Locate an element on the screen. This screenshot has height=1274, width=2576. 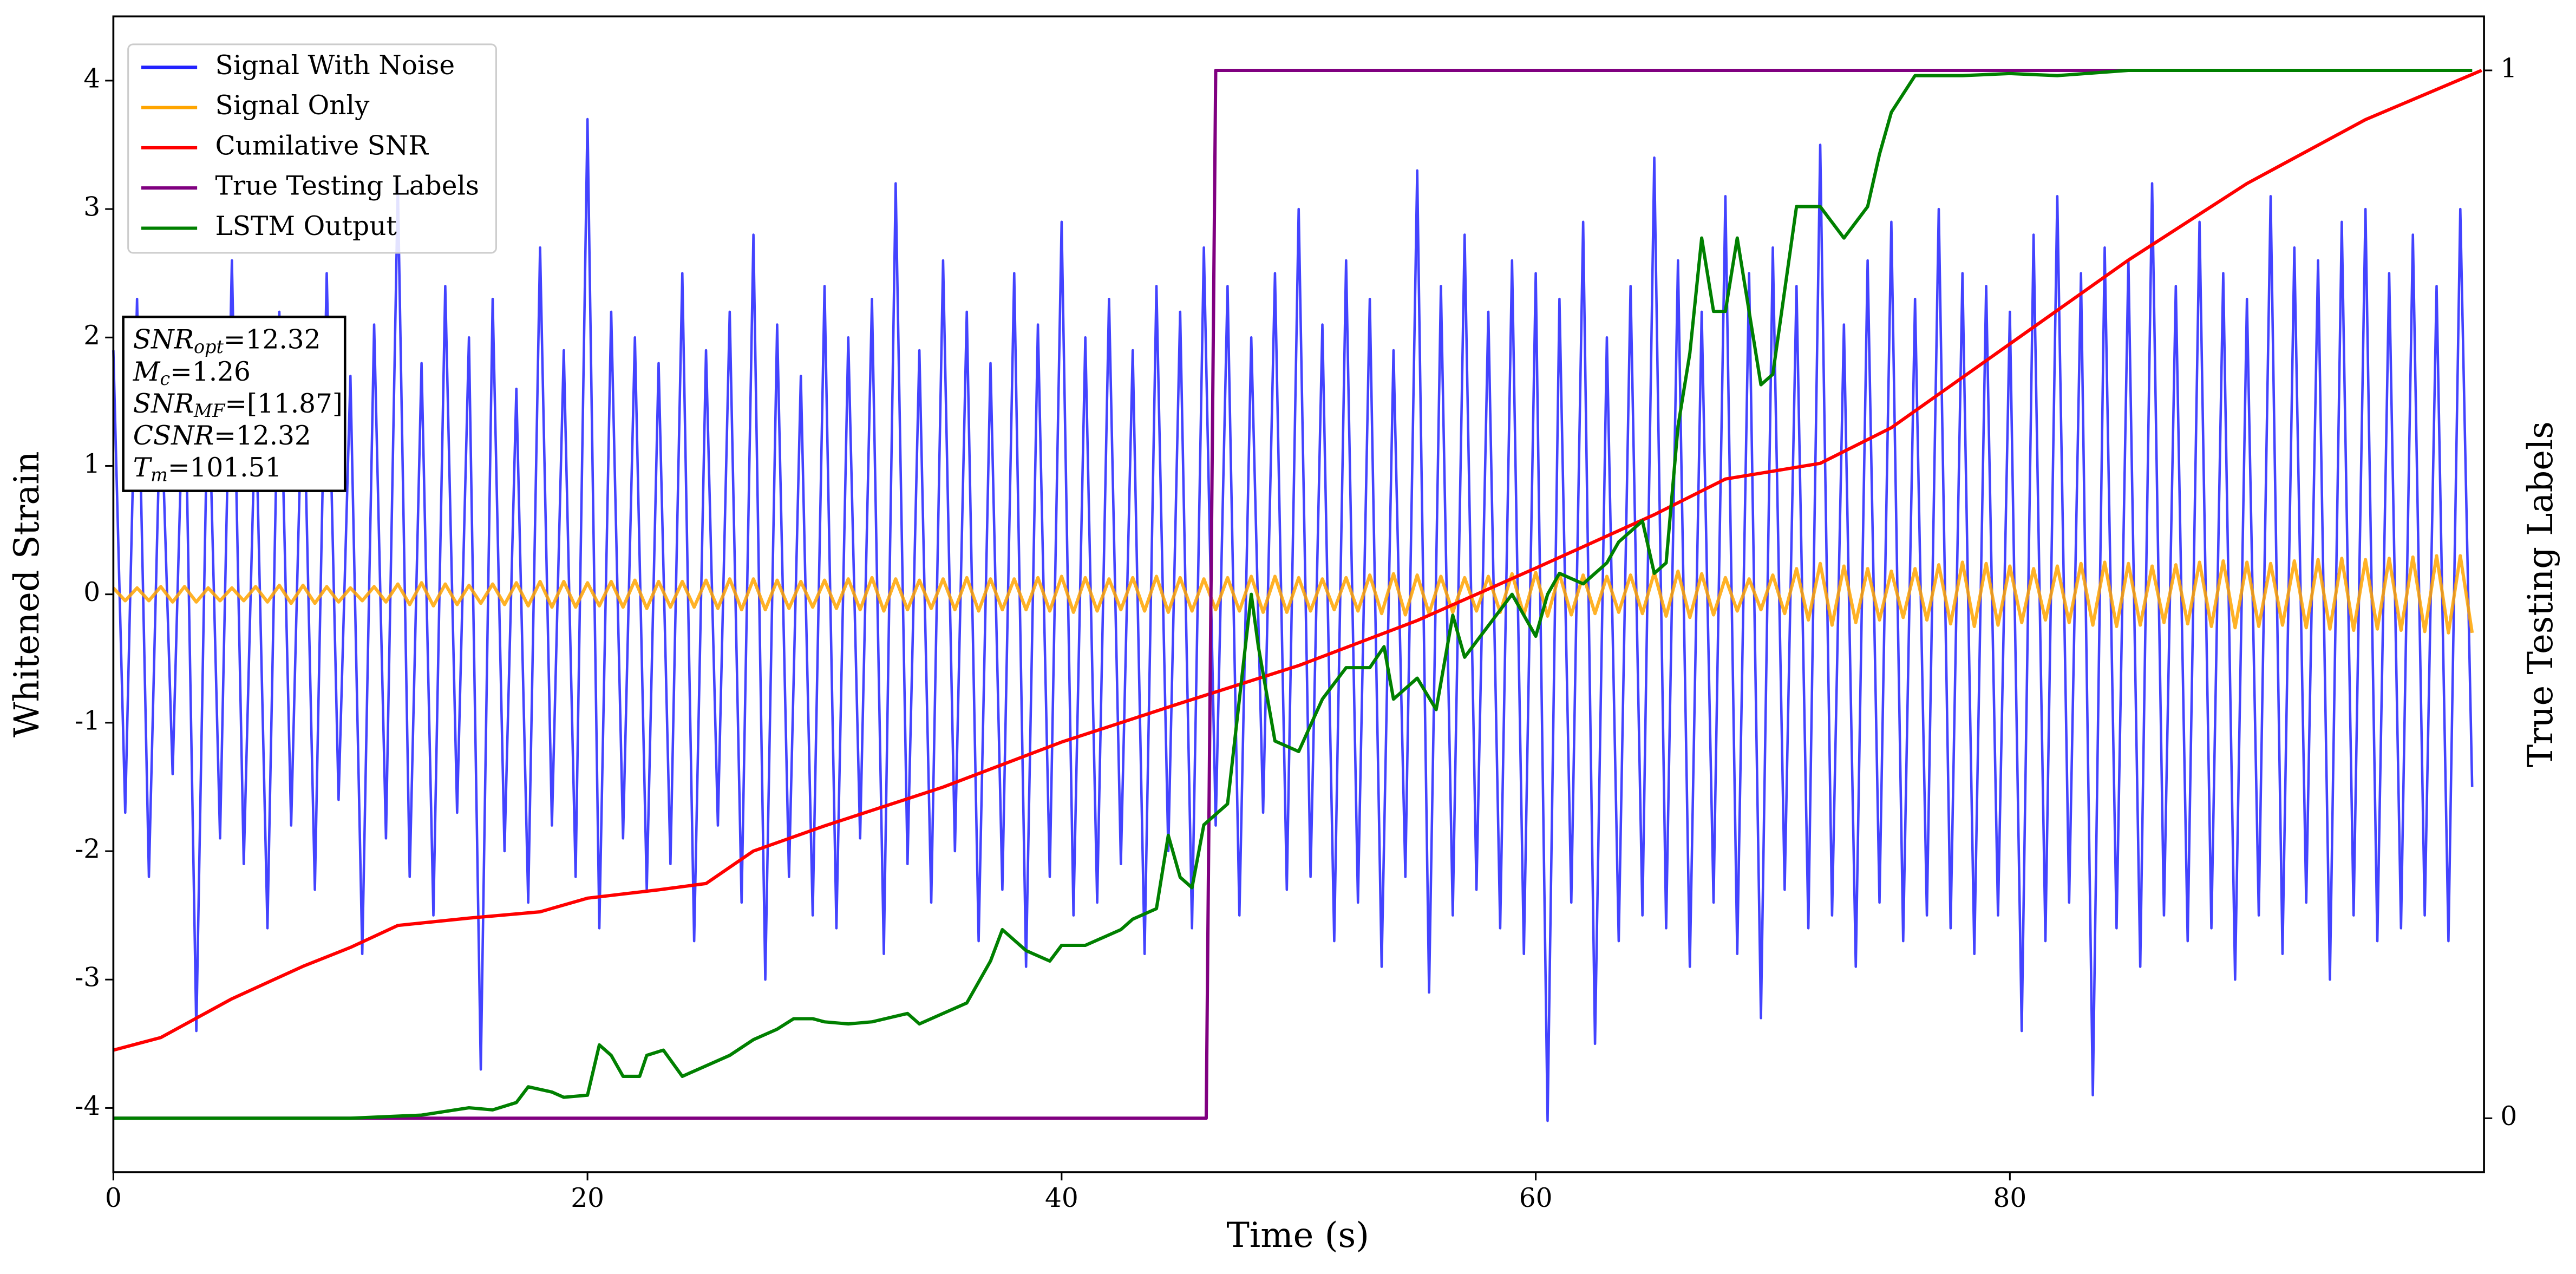
annotation-line: SNRMF=[11.87] is located at coordinates (238, 404).